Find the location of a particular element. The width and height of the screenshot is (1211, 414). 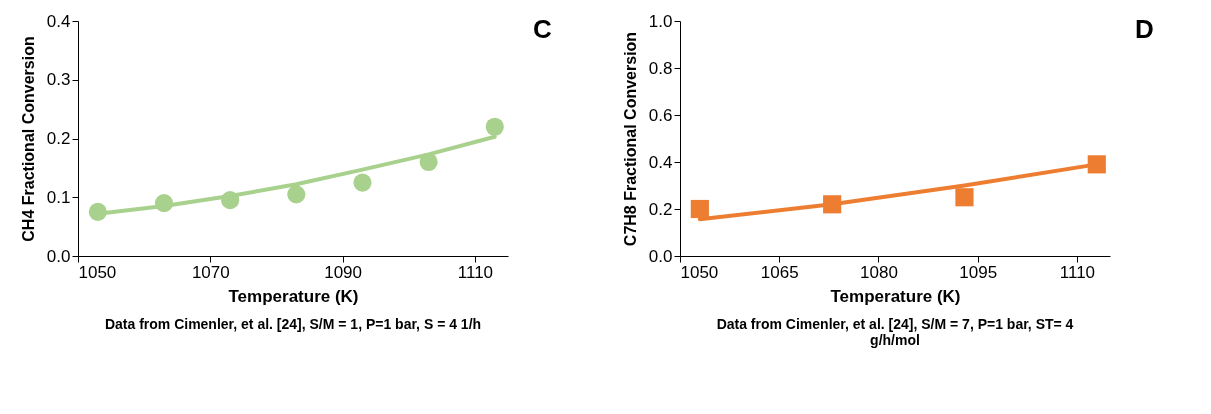

text: Data from Cimenler, et al. [24], S/M = 1, P=1 bar, S = 4 1/h is located at coordinates (293, 324).